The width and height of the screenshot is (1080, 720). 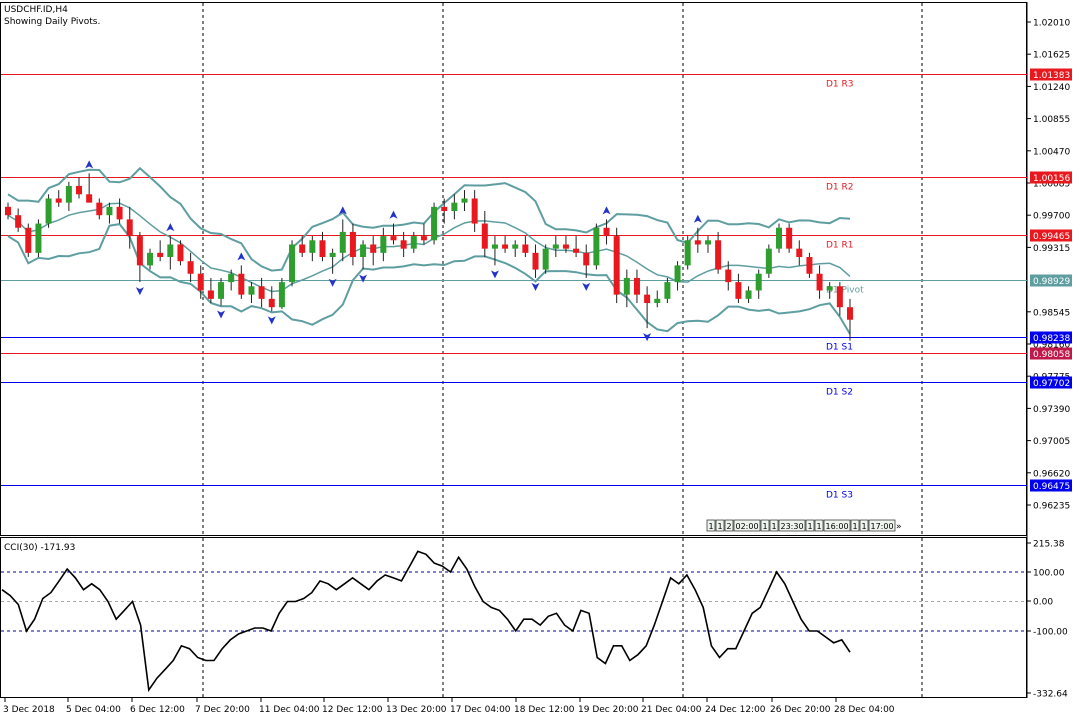 I want to click on pivot-price-text: 1.00156, so click(x=1051, y=179).